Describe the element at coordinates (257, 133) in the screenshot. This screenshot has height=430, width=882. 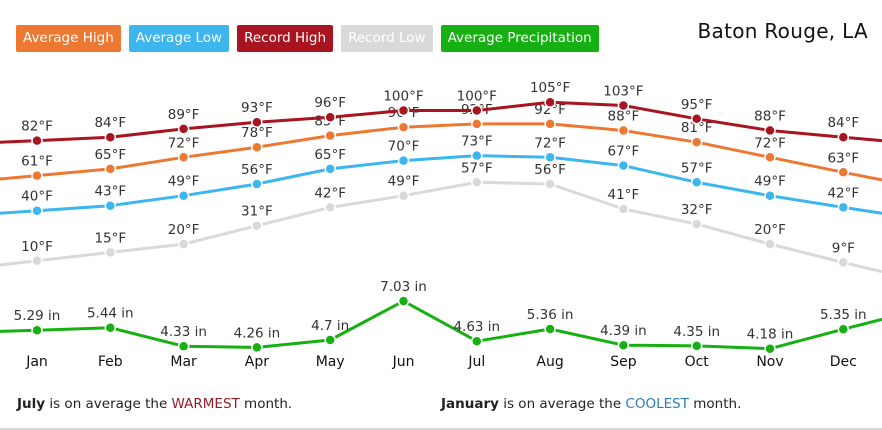
I see `avg-high-data-label: 78°F` at that location.